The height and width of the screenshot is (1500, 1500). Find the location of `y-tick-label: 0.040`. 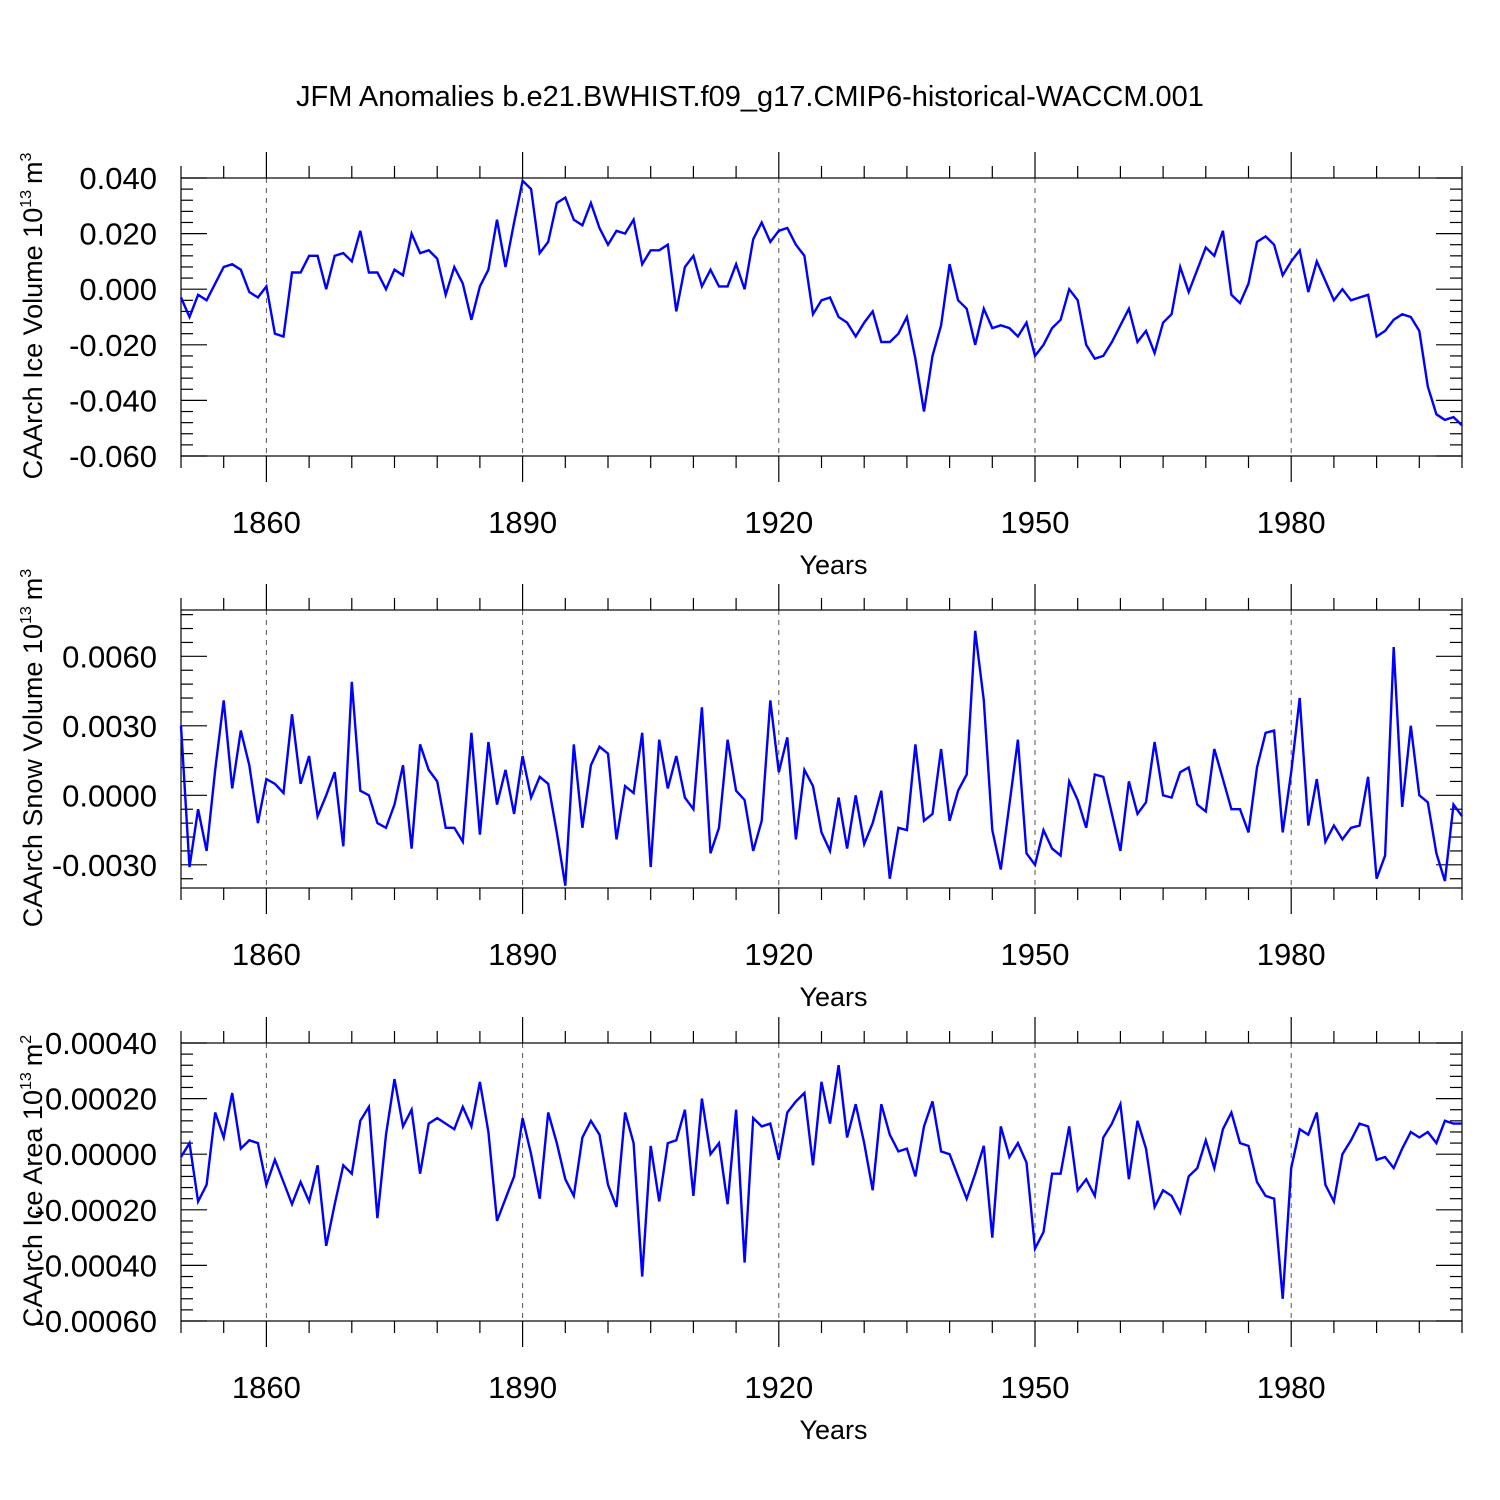

y-tick-label: 0.040 is located at coordinates (118, 178).